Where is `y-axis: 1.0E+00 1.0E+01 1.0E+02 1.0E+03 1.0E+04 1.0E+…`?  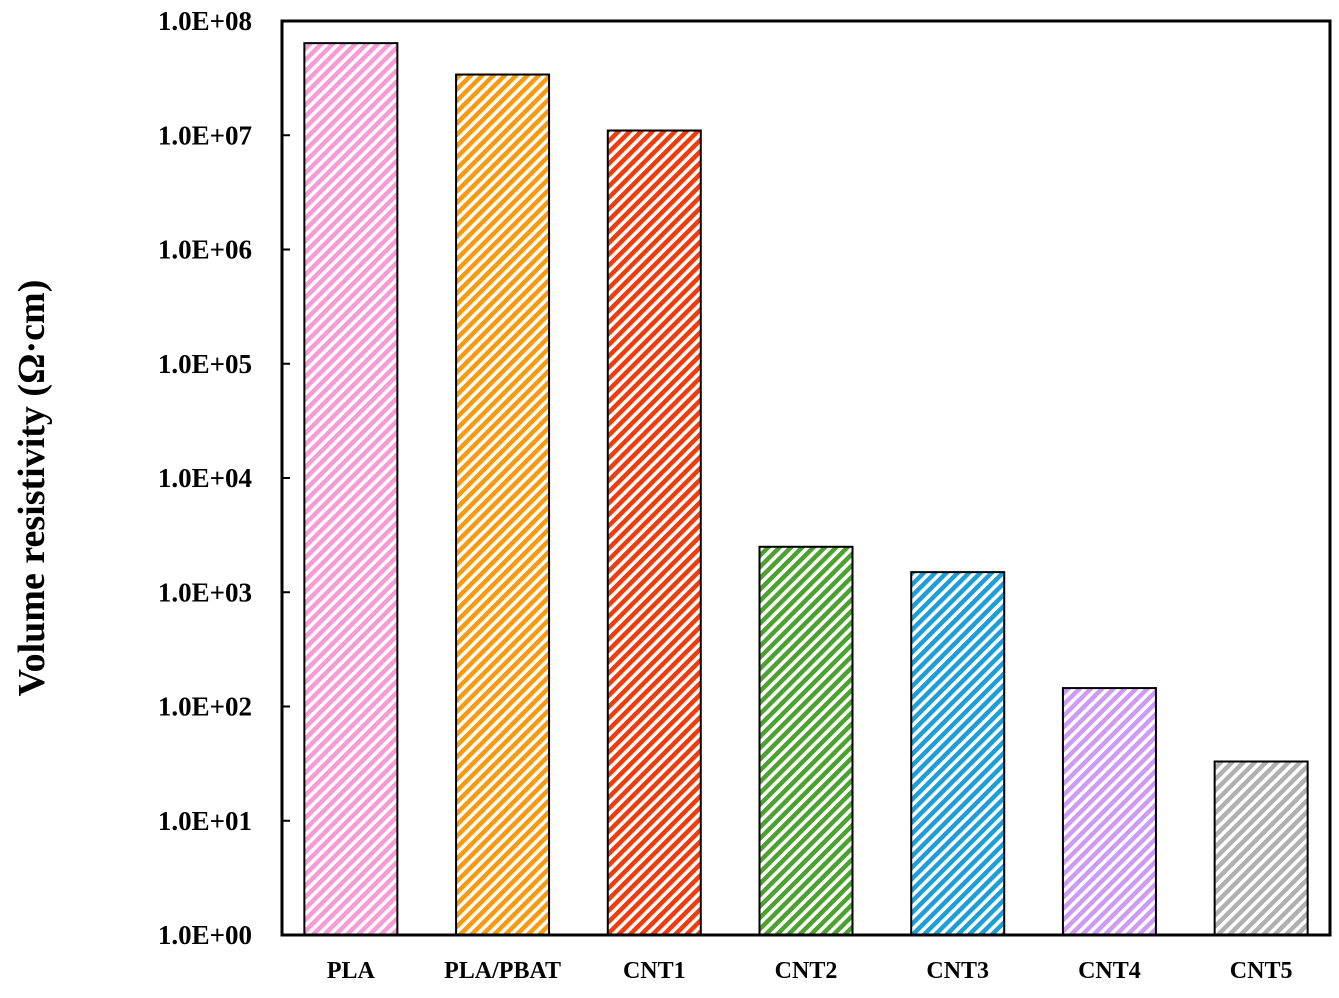
y-axis: 1.0E+00 1.0E+01 1.0E+02 1.0E+03 1.0E+04 1.0E+… is located at coordinates (224, 478).